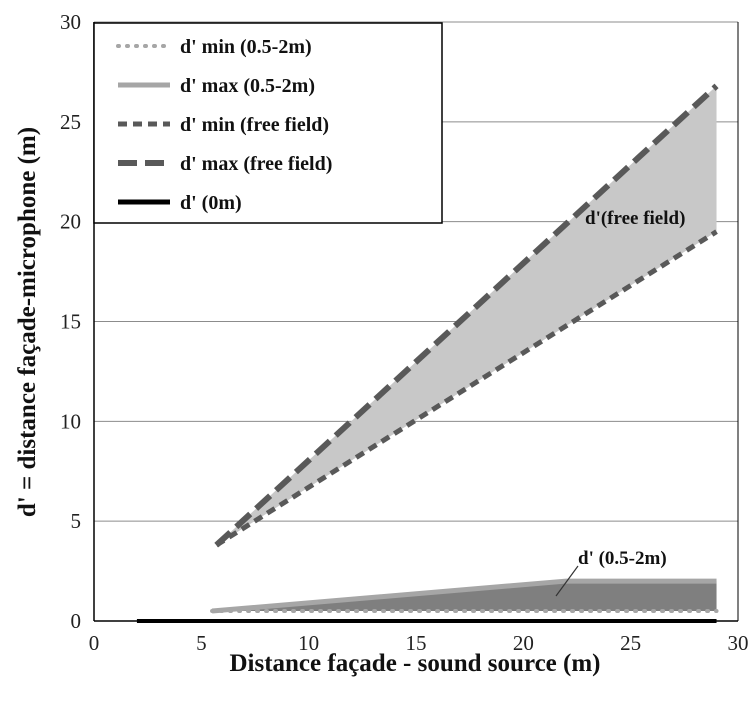  I want to click on x-tick-label: 5, so click(201, 643).